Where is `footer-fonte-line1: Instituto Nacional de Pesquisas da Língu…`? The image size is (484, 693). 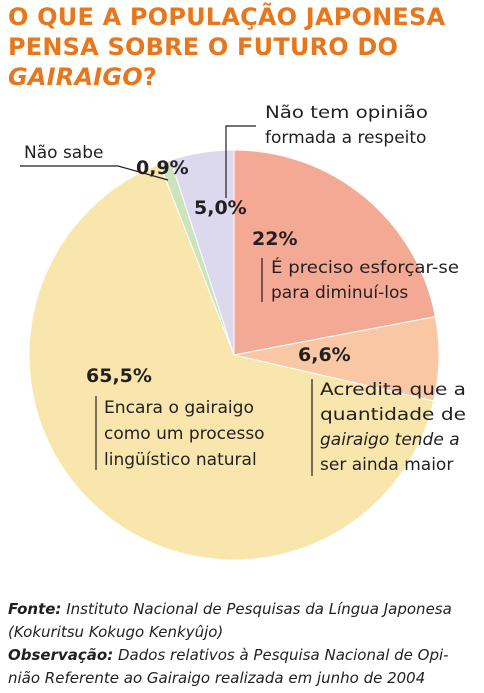 footer-fonte-line1: Instituto Nacional de Pesquisas da Língu… is located at coordinates (259, 609).